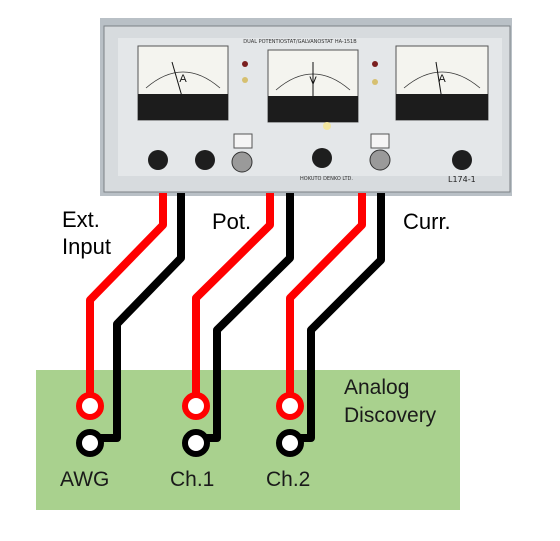 This screenshot has height=541, width=560. I want to click on ch2-black-terminal, so click(290, 443).